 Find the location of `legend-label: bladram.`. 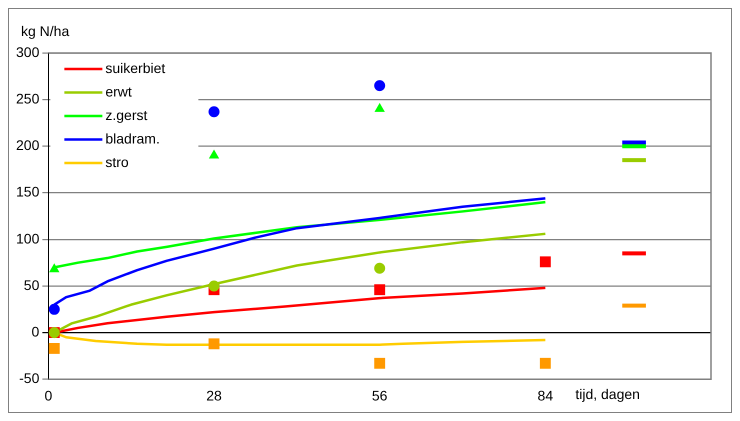

legend-label: bladram. is located at coordinates (132, 138).